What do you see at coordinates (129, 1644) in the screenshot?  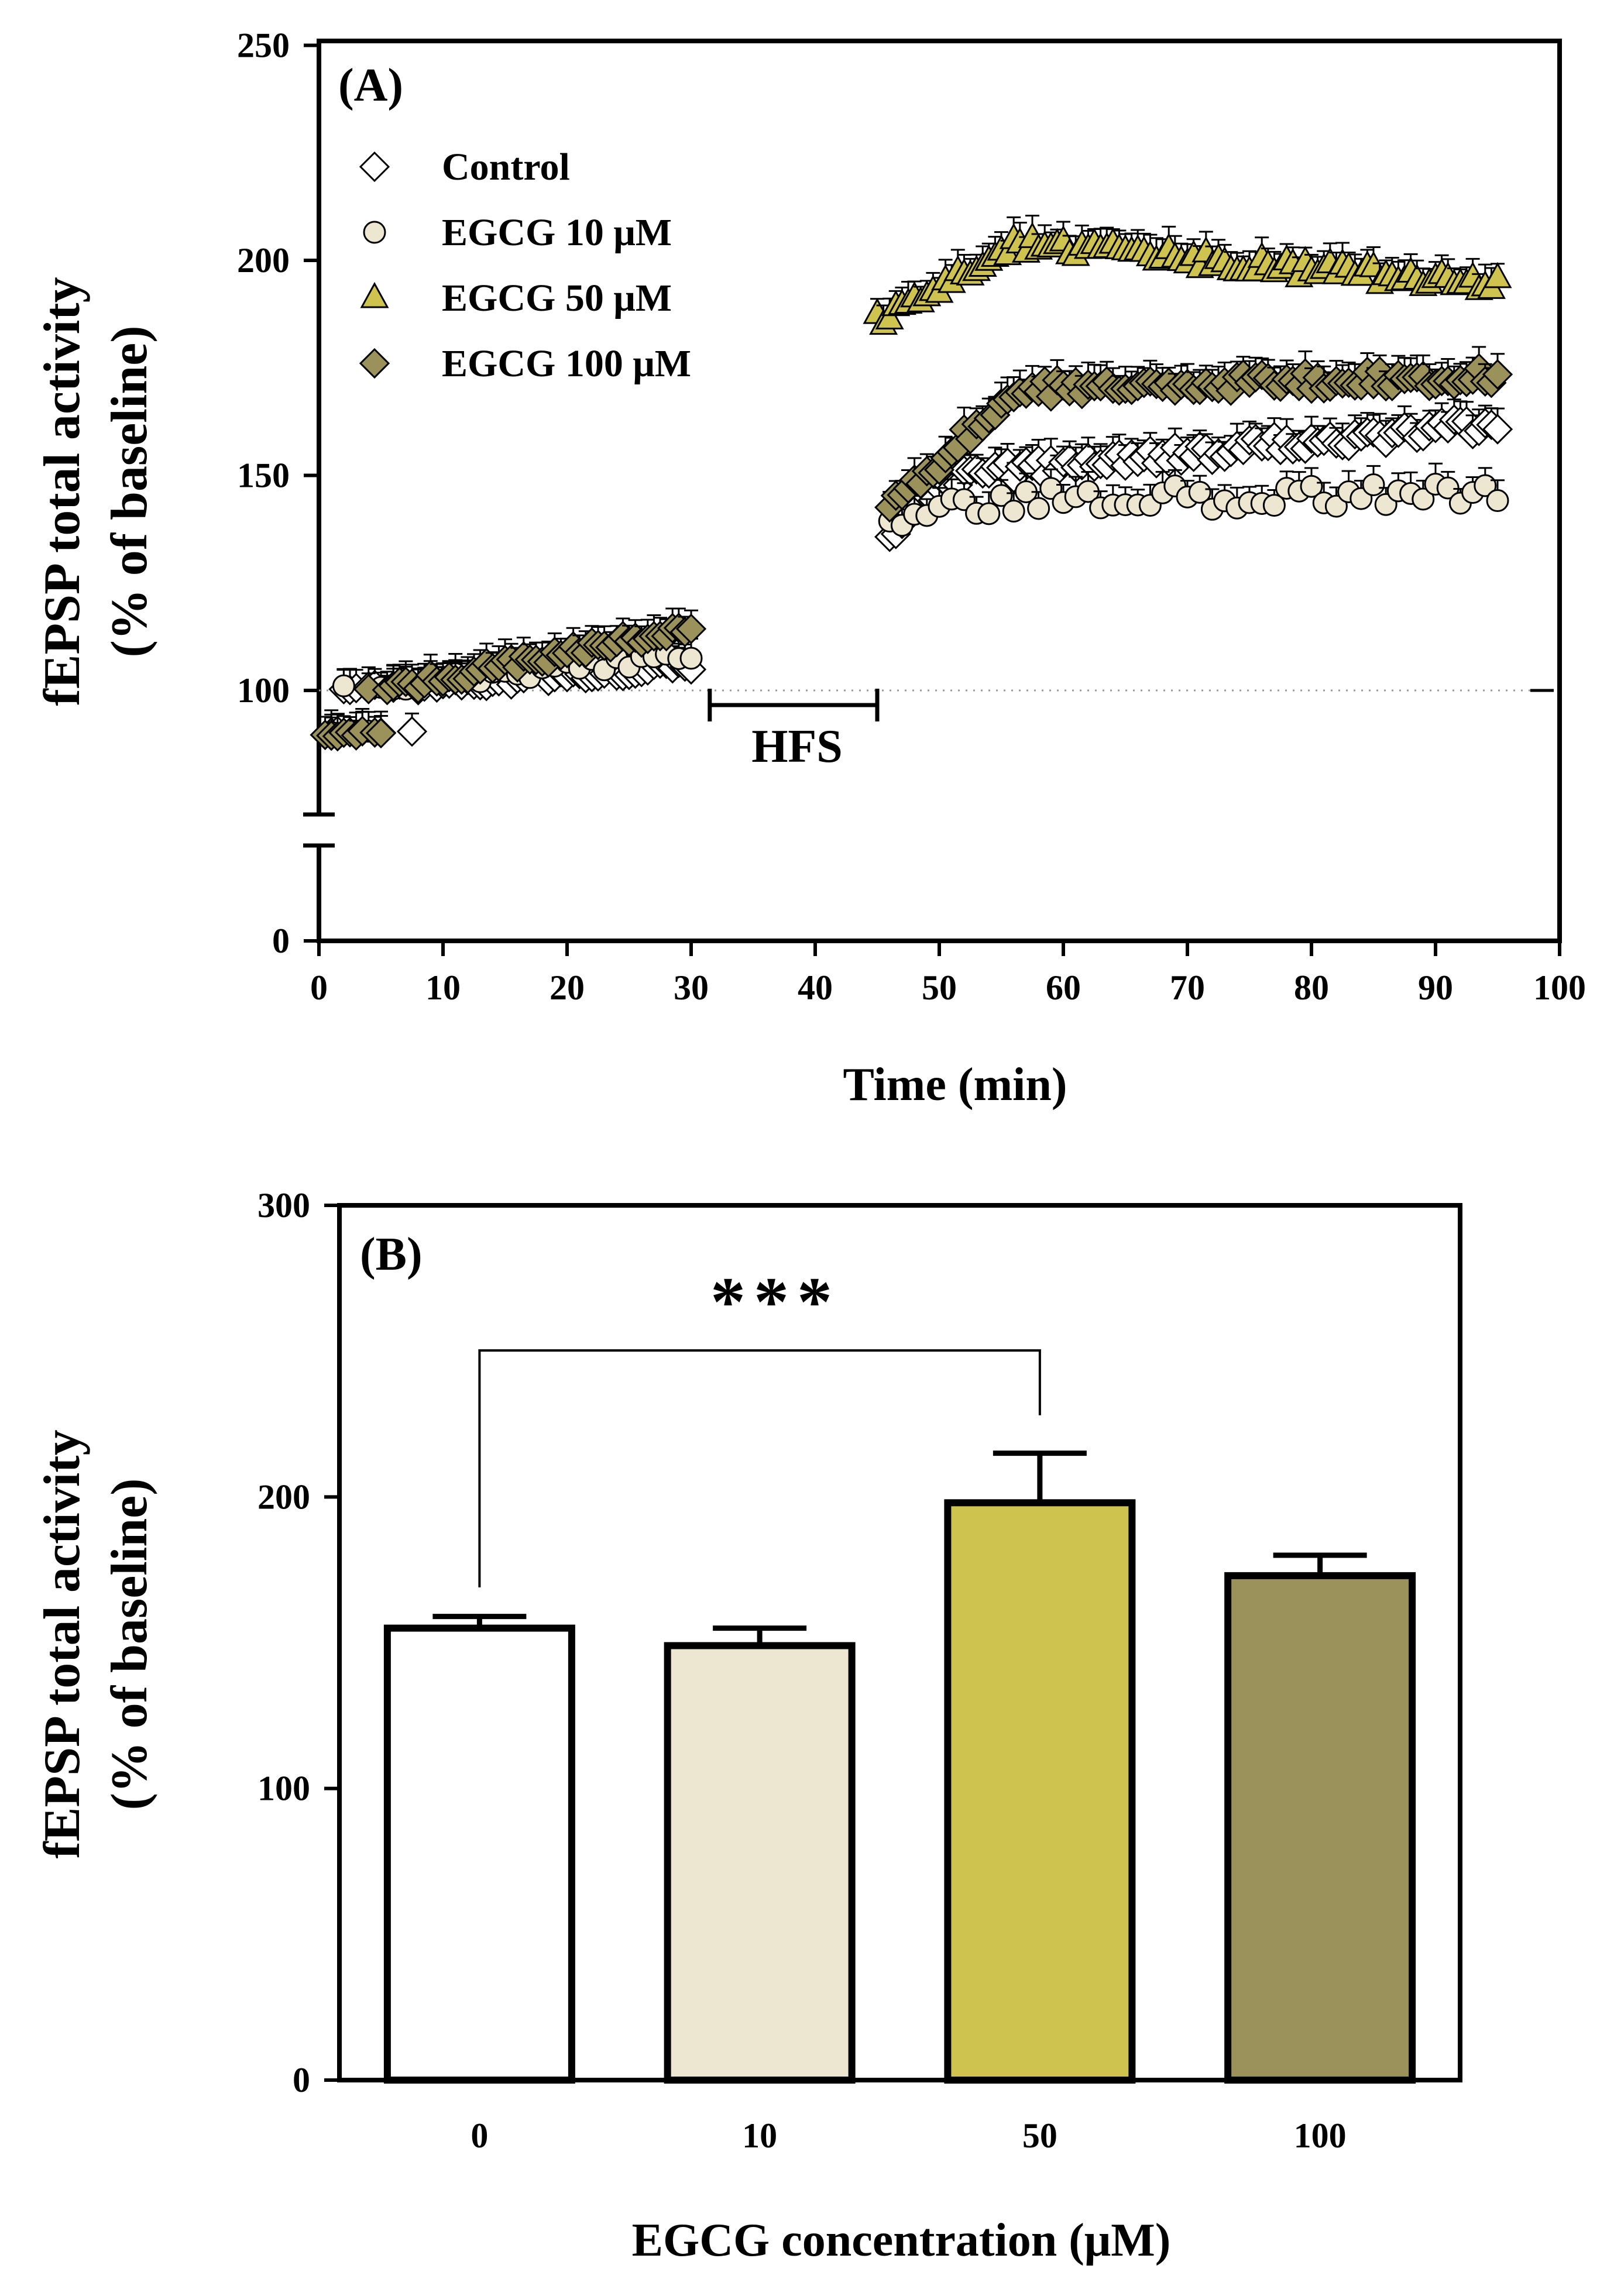 I see `panel-b-y-axis-title-line2: (% of baseline)` at bounding box center [129, 1644].